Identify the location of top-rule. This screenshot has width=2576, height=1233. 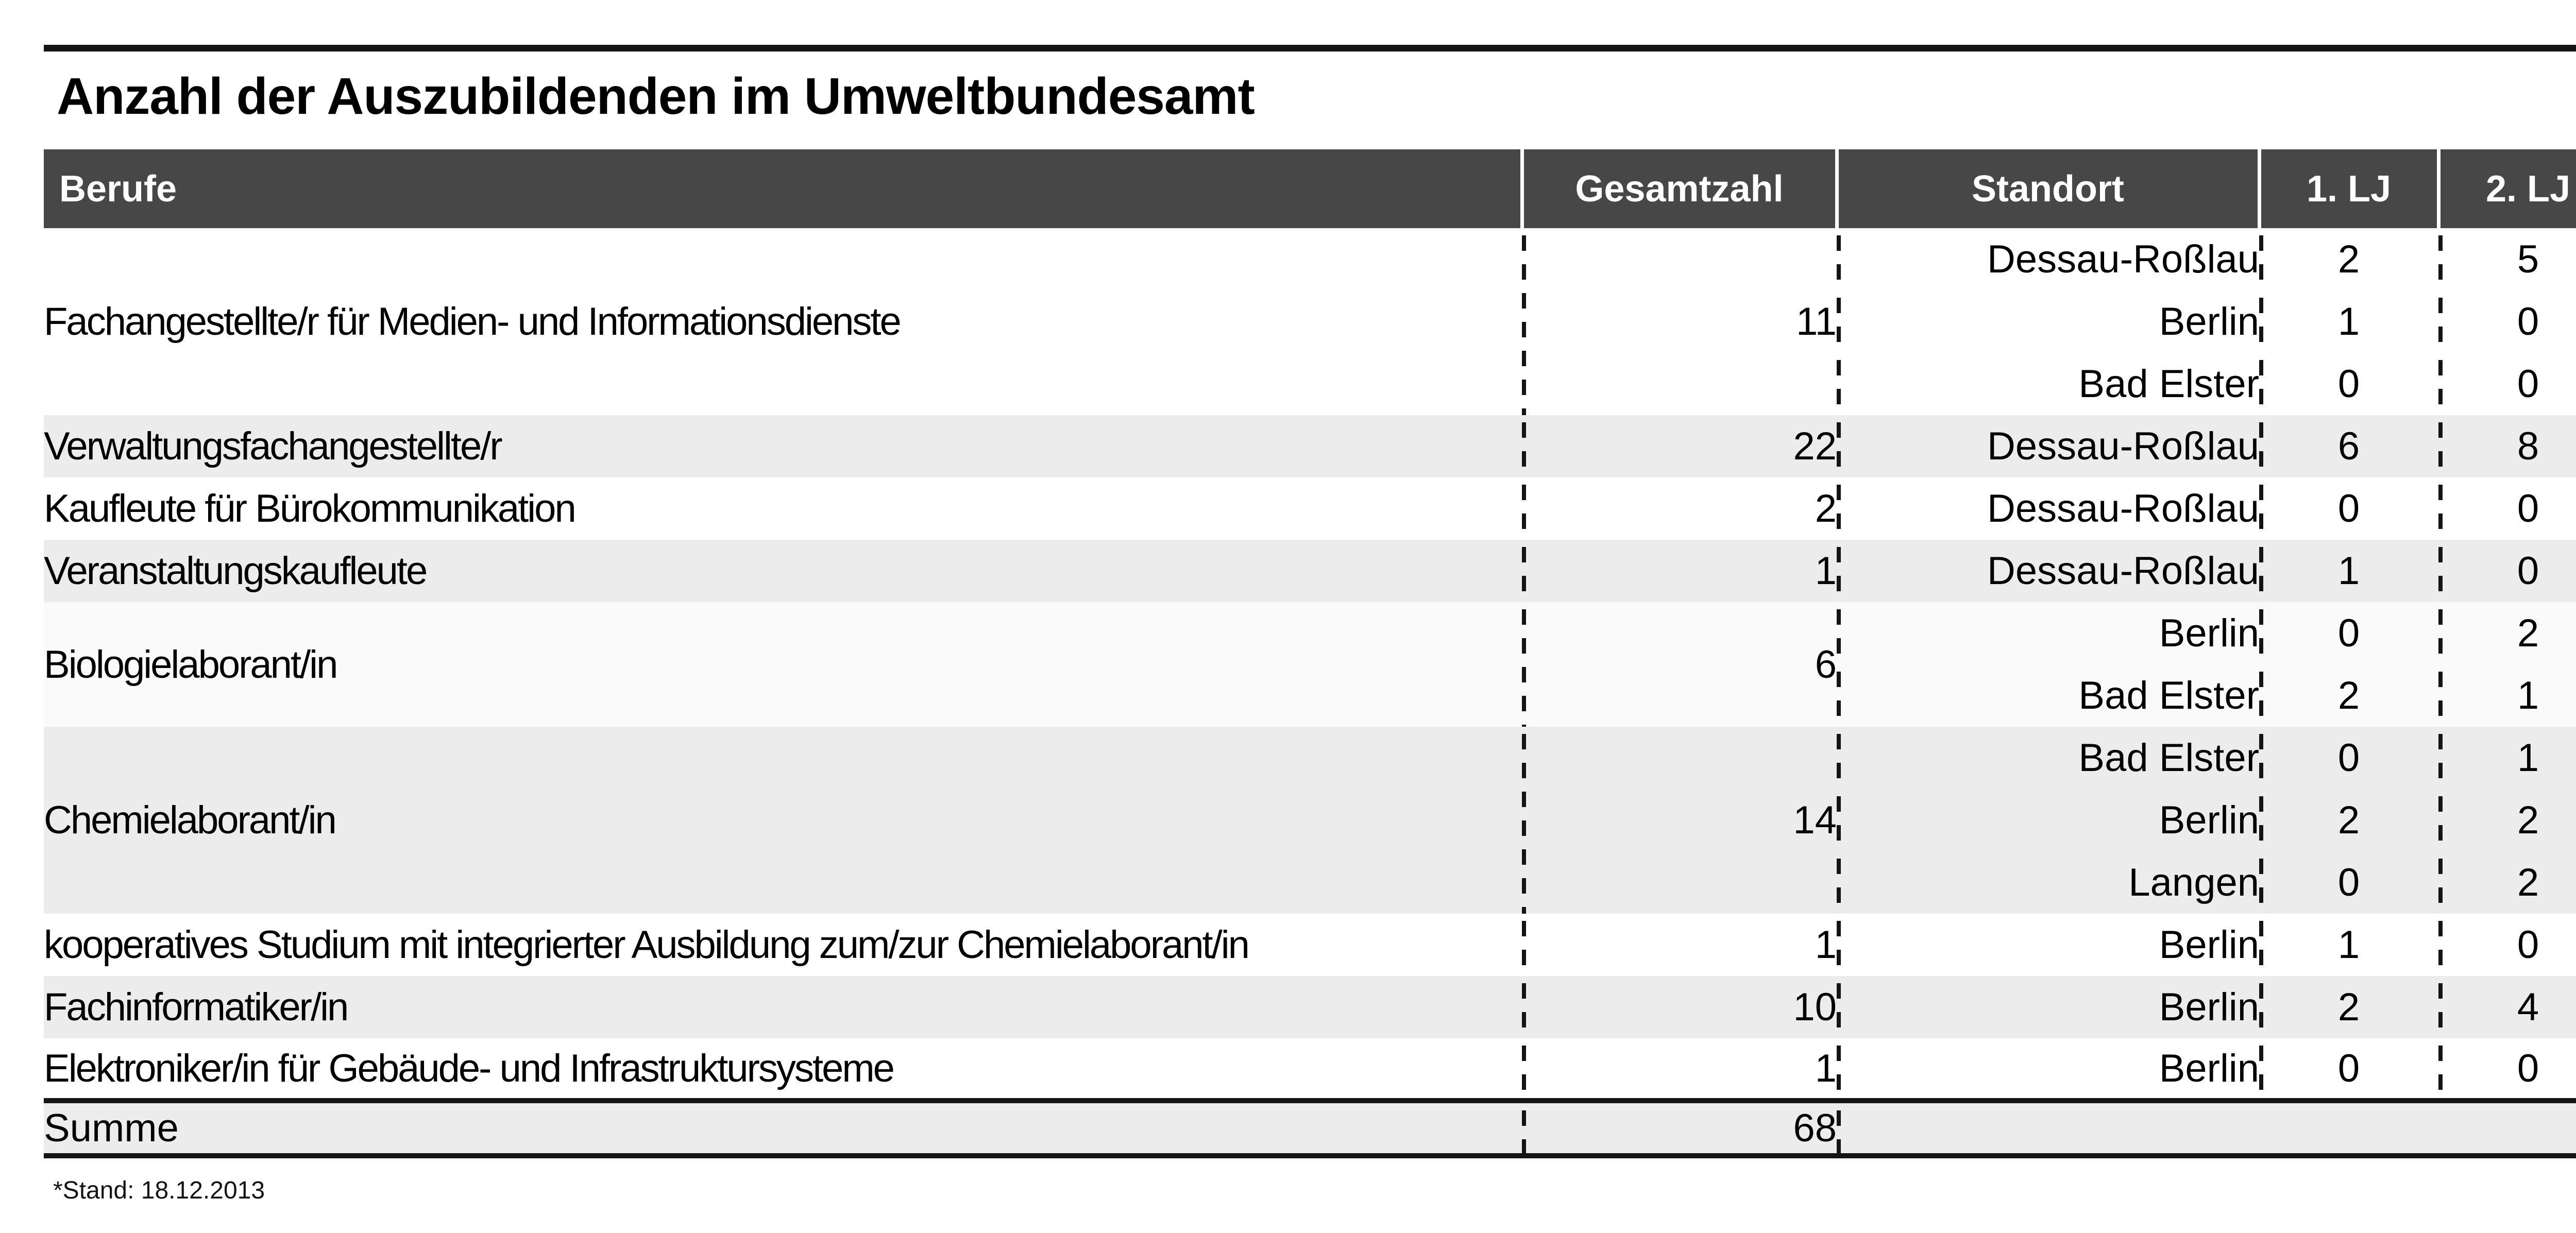
(1310, 49).